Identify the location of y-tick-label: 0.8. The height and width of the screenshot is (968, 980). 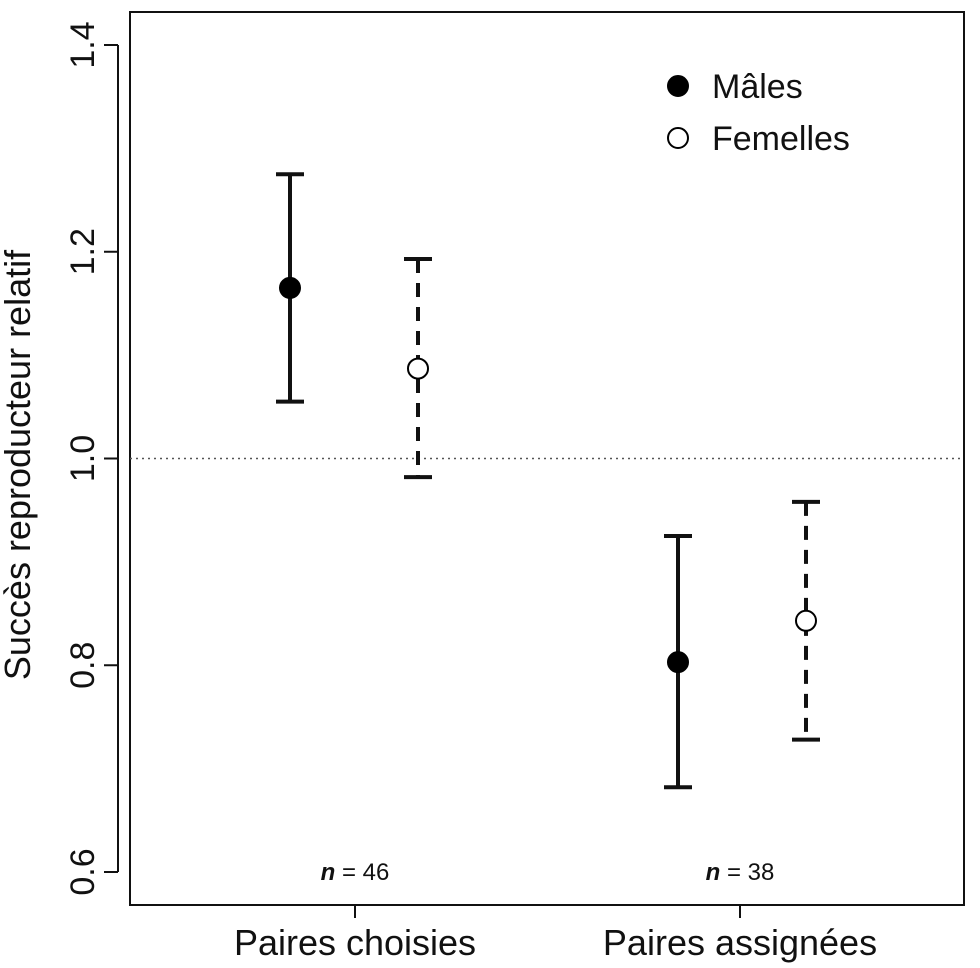
(83, 665).